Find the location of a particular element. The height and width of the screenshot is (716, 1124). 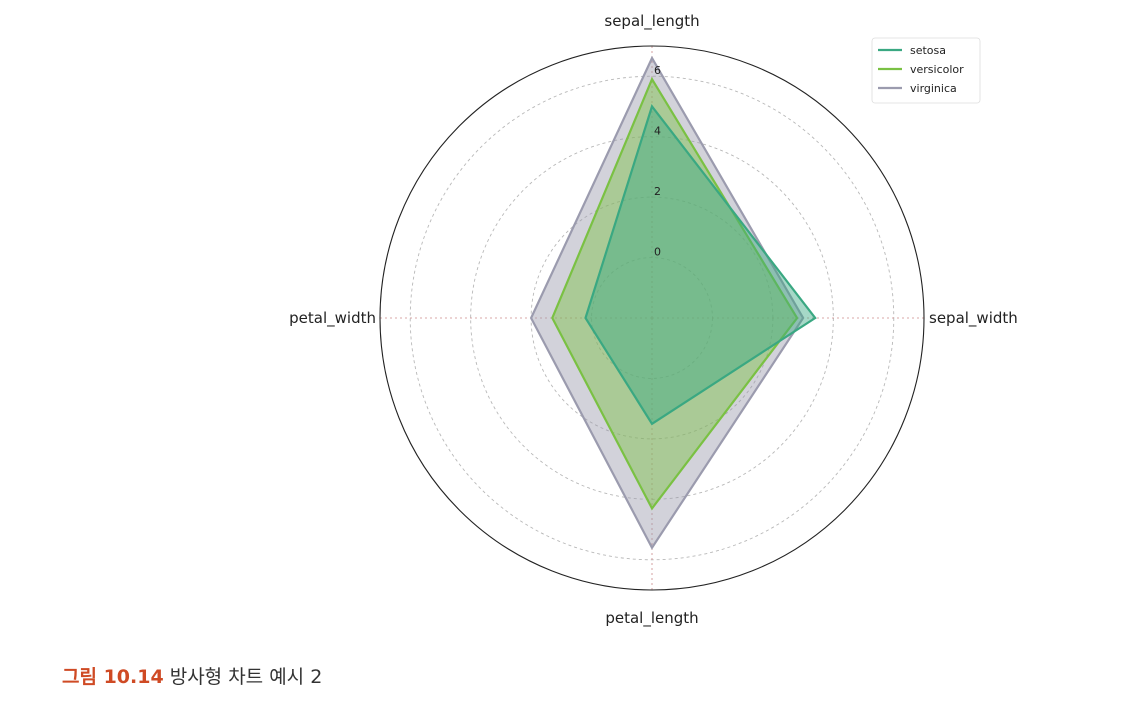

r-tick-label: 2 is located at coordinates (657, 191).